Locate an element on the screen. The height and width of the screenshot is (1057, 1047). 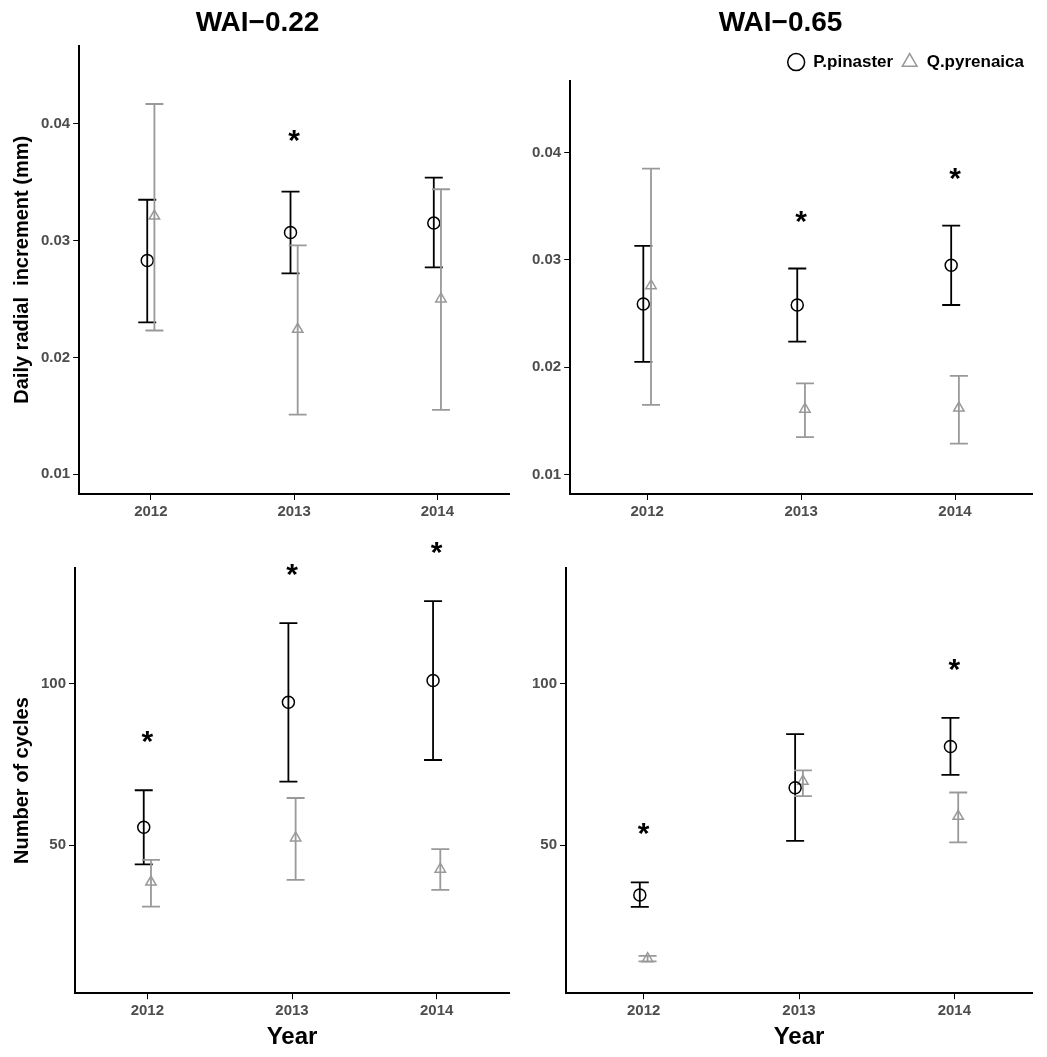
y-axis-title: Daily radial increment (mm) is located at coordinates (20, 269).